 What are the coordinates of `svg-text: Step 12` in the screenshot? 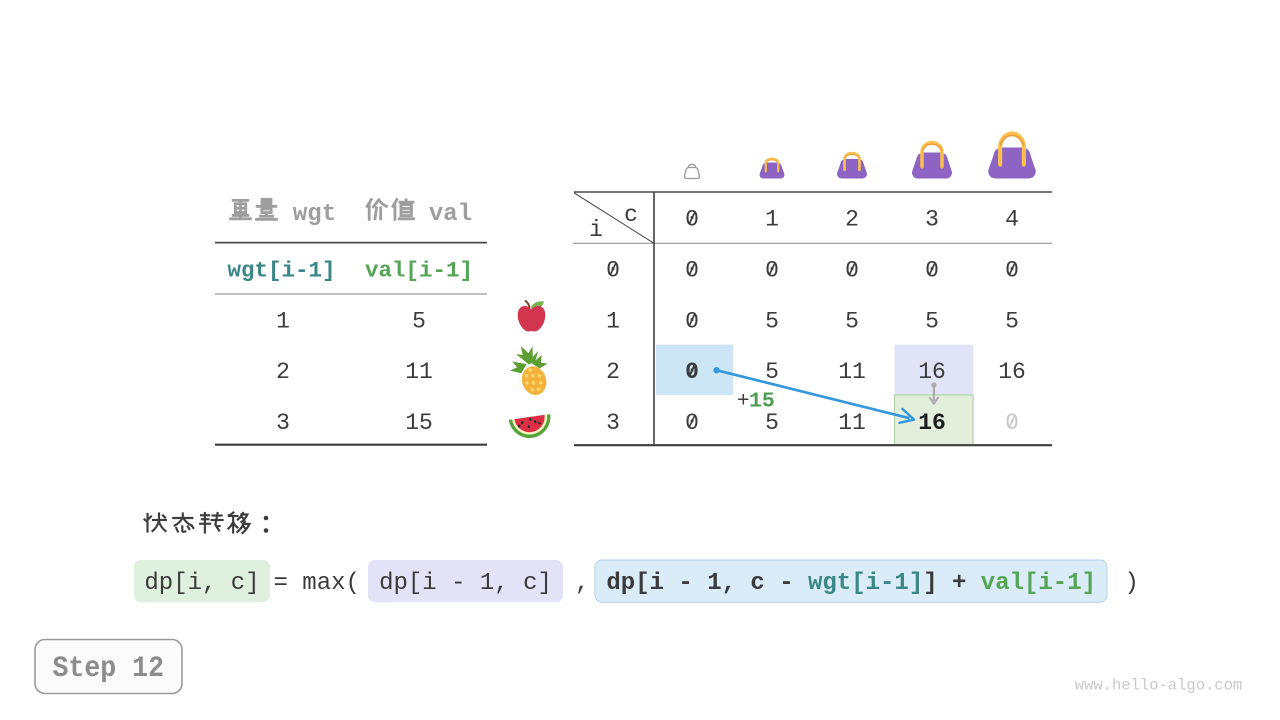 It's located at (109, 668).